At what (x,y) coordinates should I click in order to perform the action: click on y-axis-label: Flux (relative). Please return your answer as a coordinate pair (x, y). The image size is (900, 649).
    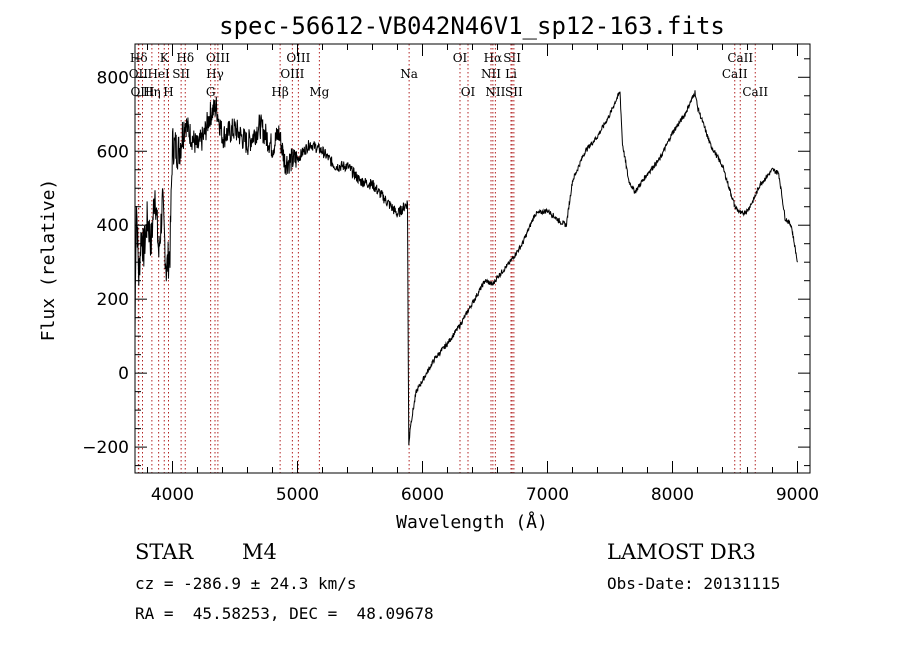
    Looking at the image, I should click on (48, 260).